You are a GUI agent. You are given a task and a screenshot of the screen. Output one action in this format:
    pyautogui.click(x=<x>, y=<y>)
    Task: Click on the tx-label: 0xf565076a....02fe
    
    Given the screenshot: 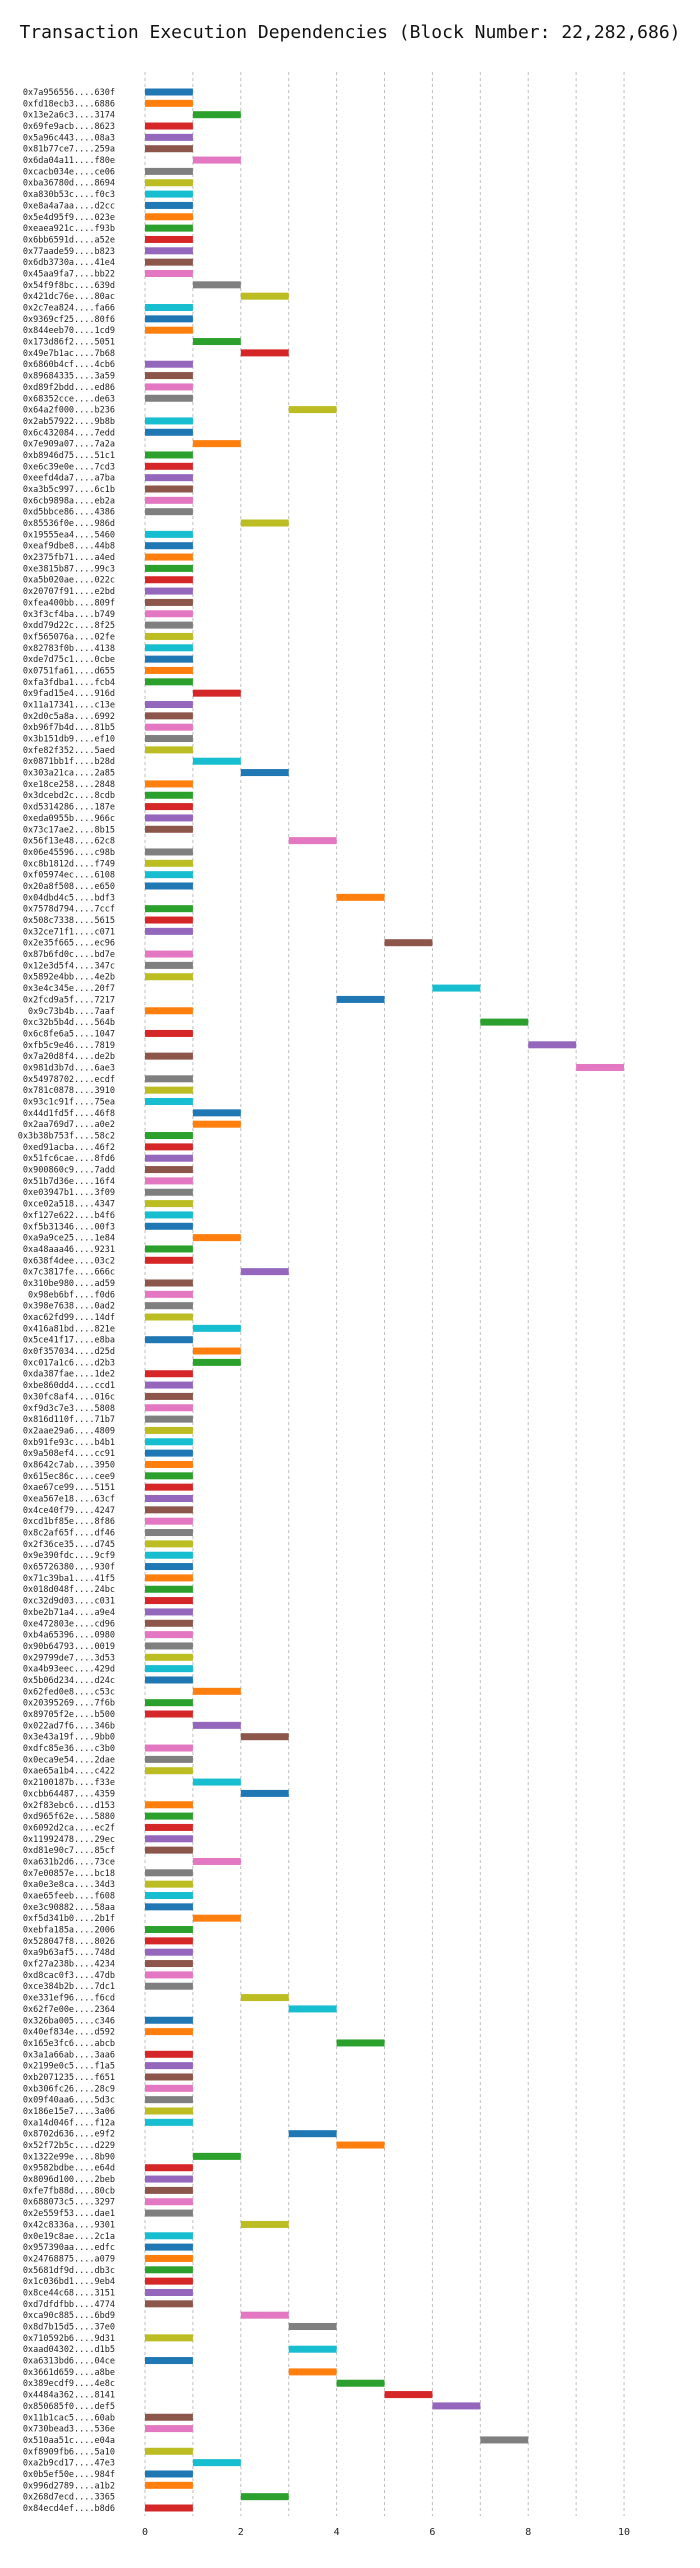 What is the action you would take?
    pyautogui.click(x=69, y=637)
    